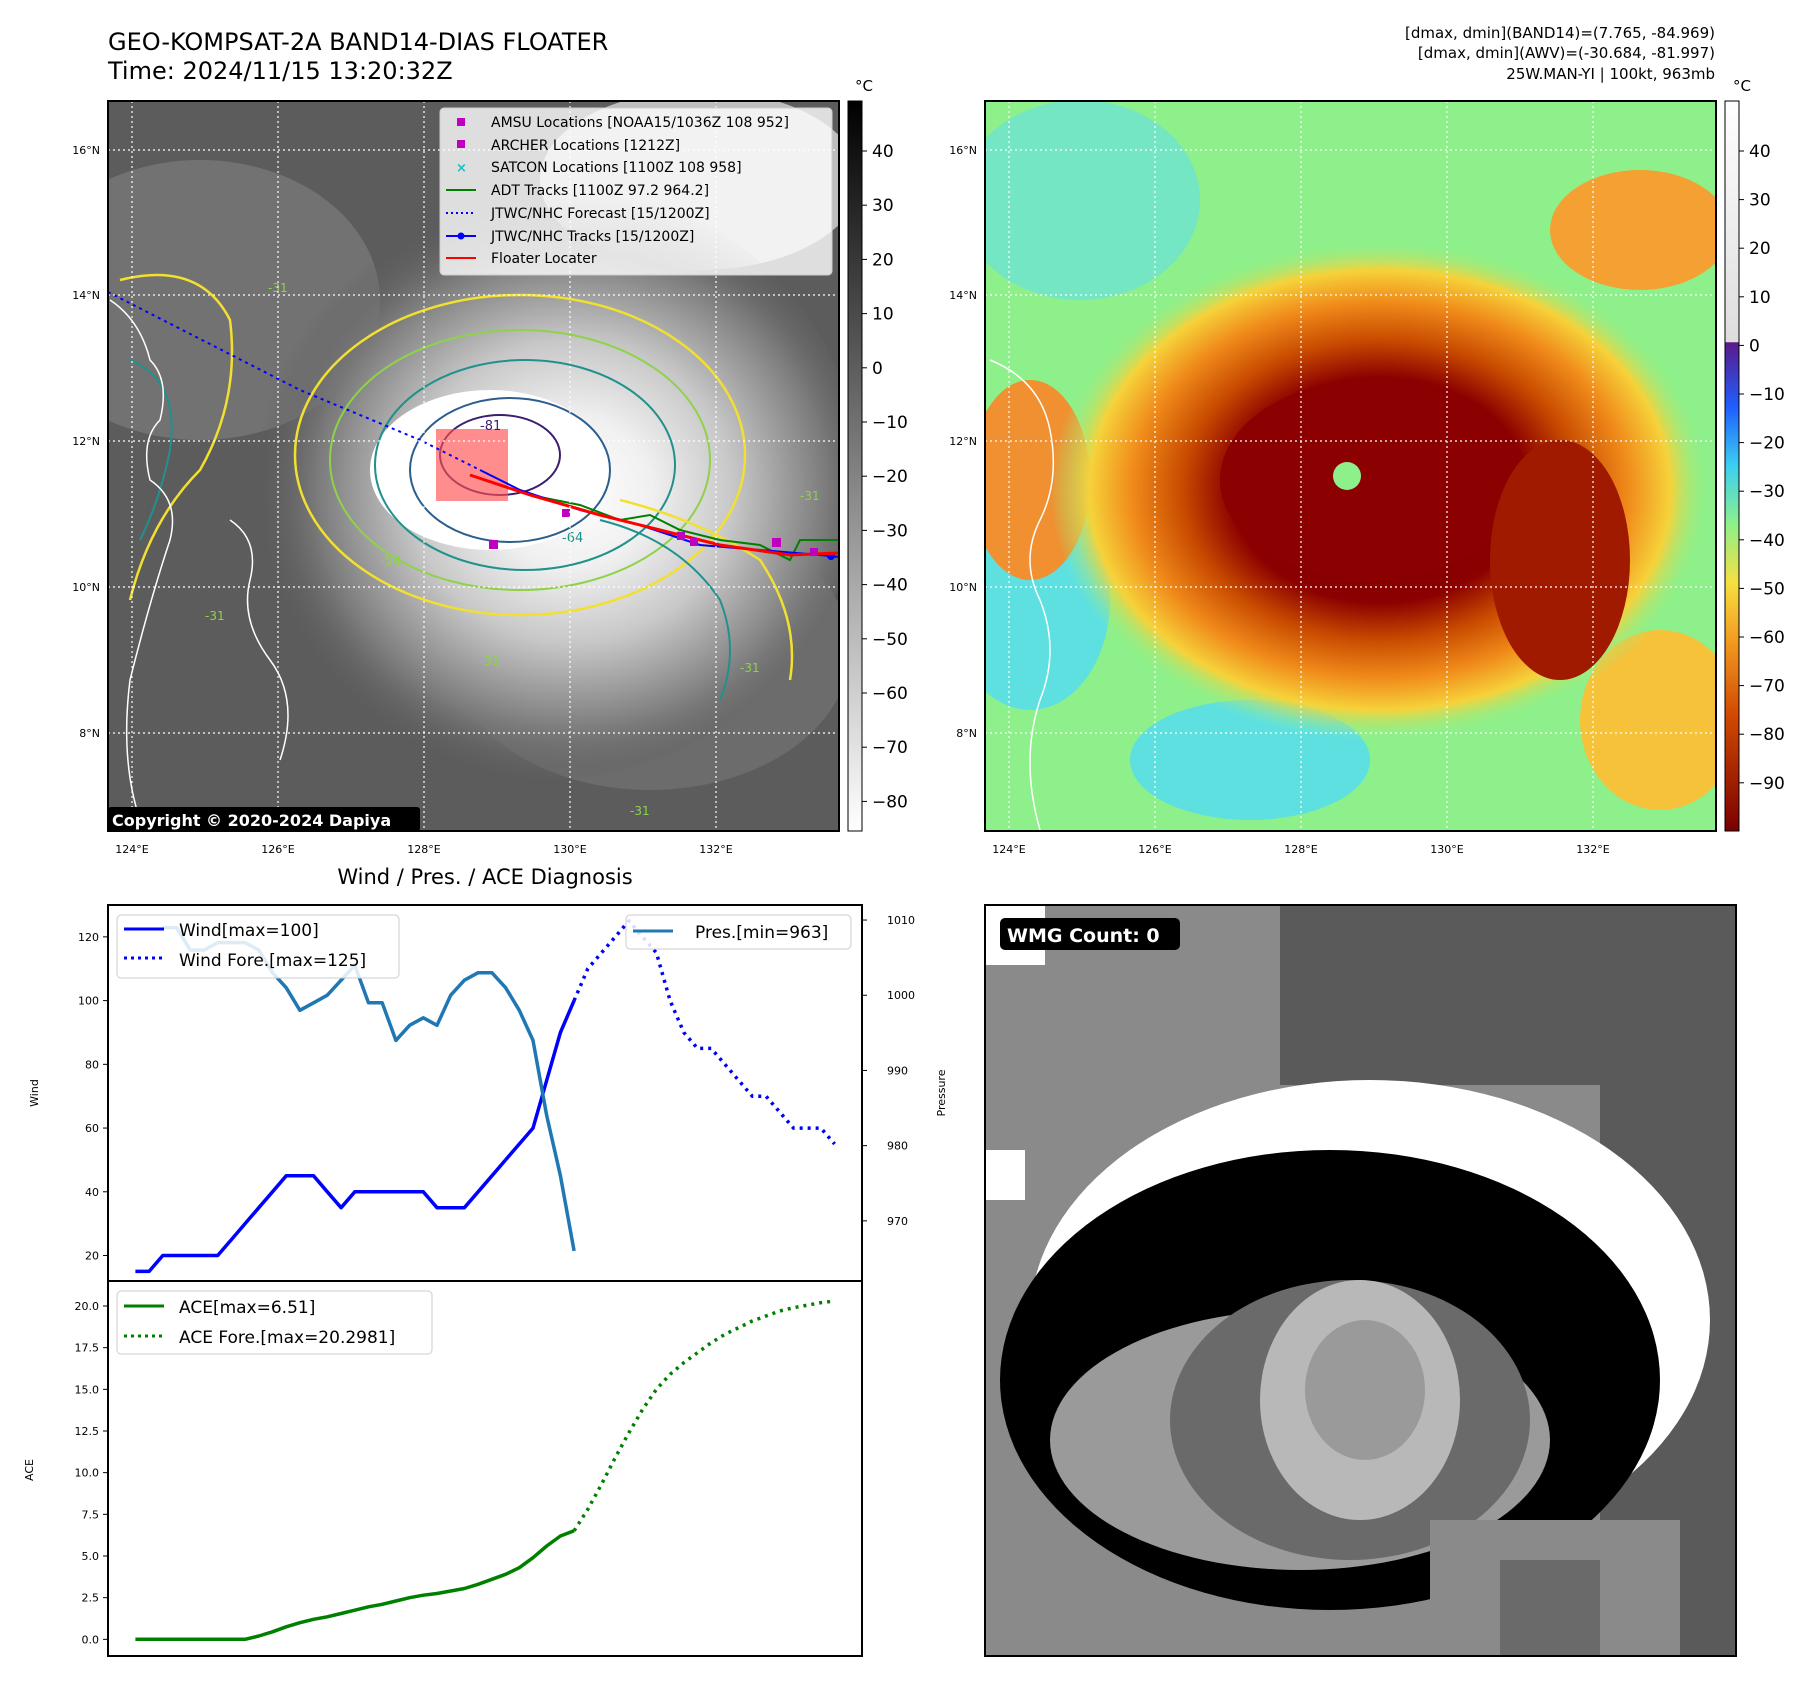 The image size is (1801, 1690). What do you see at coordinates (92, 1256) in the screenshot?
I see `y-tick-label: 20` at bounding box center [92, 1256].